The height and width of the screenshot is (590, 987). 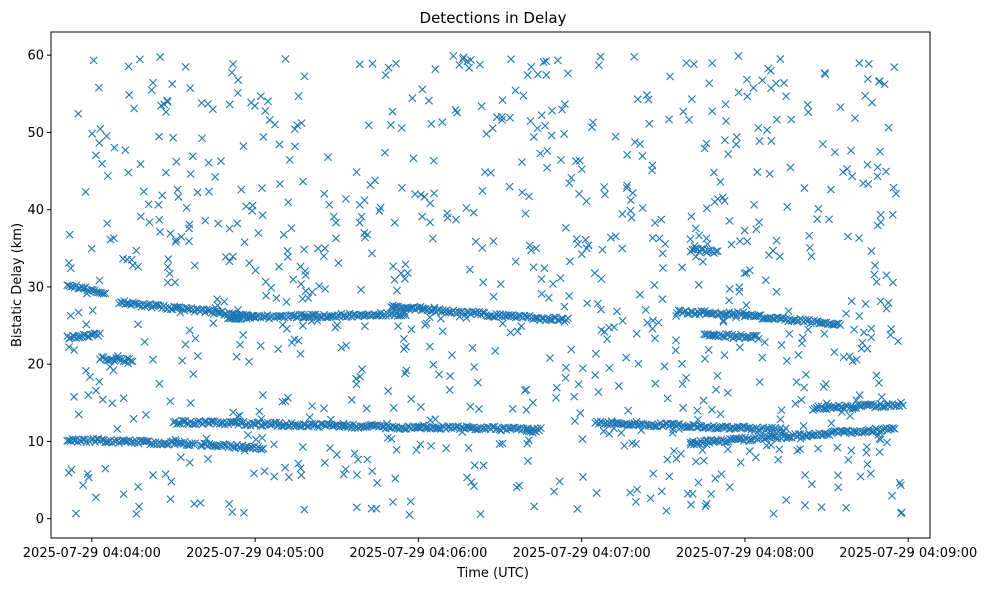 I want to click on y-tick-label: 40, so click(x=35, y=210).